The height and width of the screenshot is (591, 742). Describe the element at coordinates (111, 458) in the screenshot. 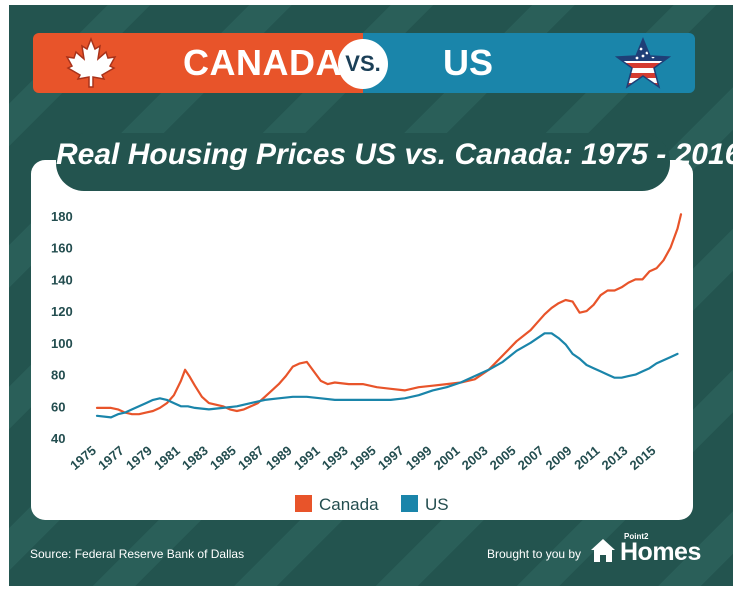

I see `x-tick-label: 1977` at that location.